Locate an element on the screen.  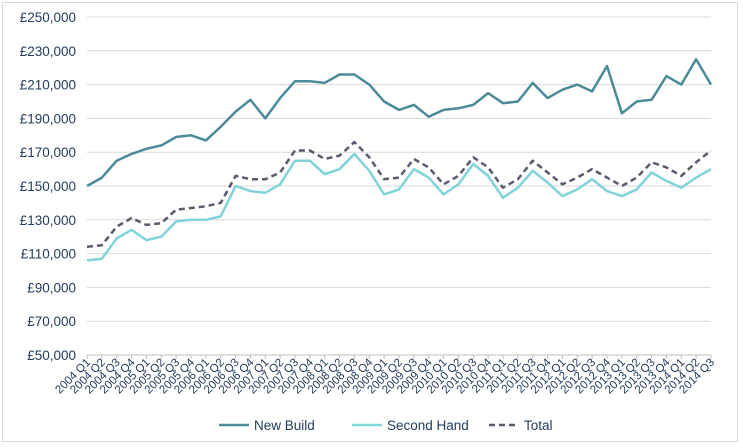
y-tick-label: £170,000 is located at coordinates (48, 152).